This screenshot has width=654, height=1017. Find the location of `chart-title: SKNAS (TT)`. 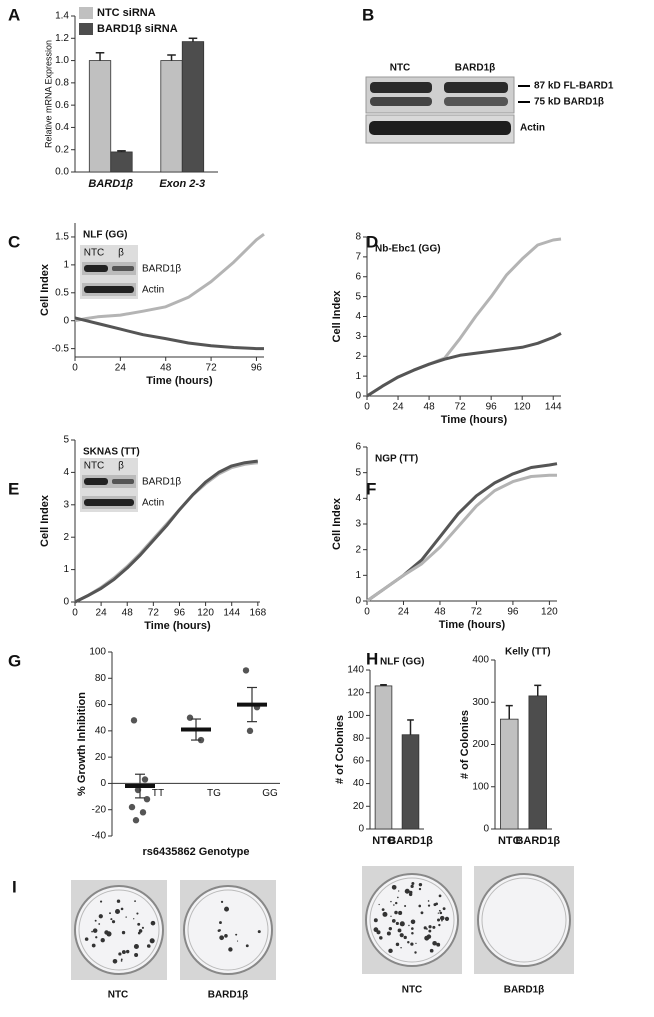

chart-title: SKNAS (TT) is located at coordinates (111, 452).